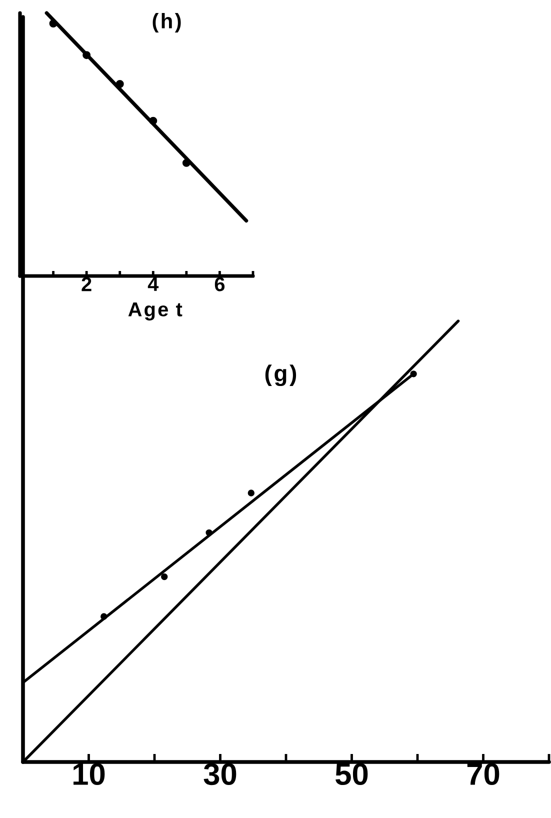  Describe the element at coordinates (219, 284) in the screenshot. I see `x-tick-label: 6` at that location.